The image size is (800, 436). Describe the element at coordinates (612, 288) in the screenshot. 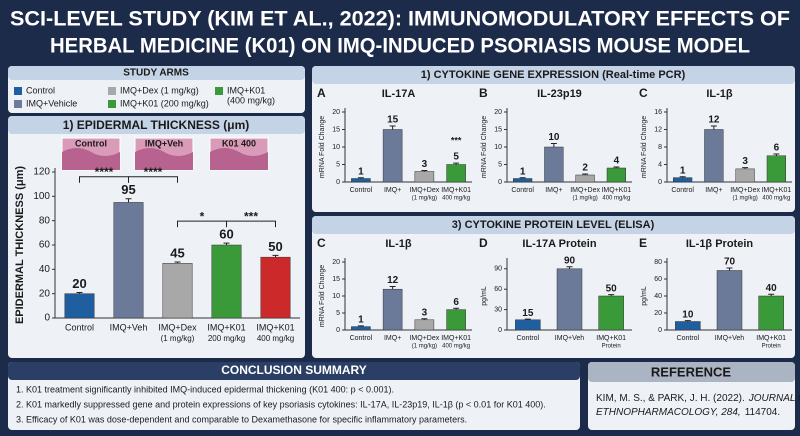

I see `value-label: 50` at that location.